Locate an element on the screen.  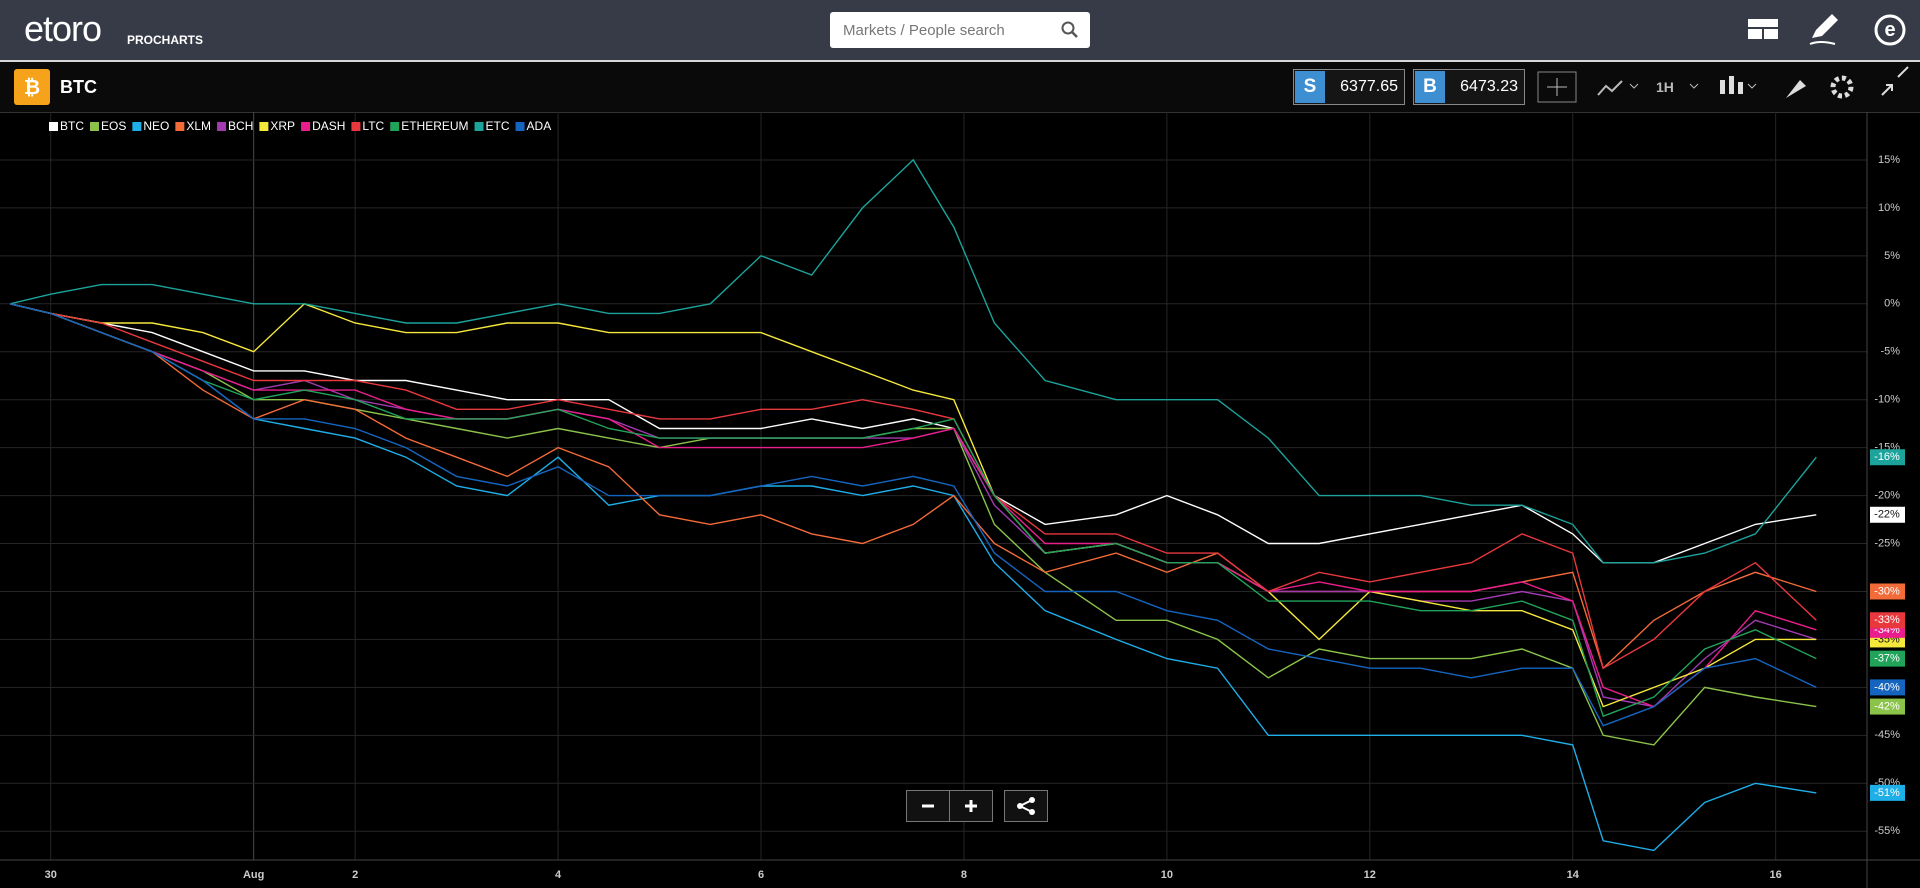
end-label: -16% is located at coordinates (1887, 457).